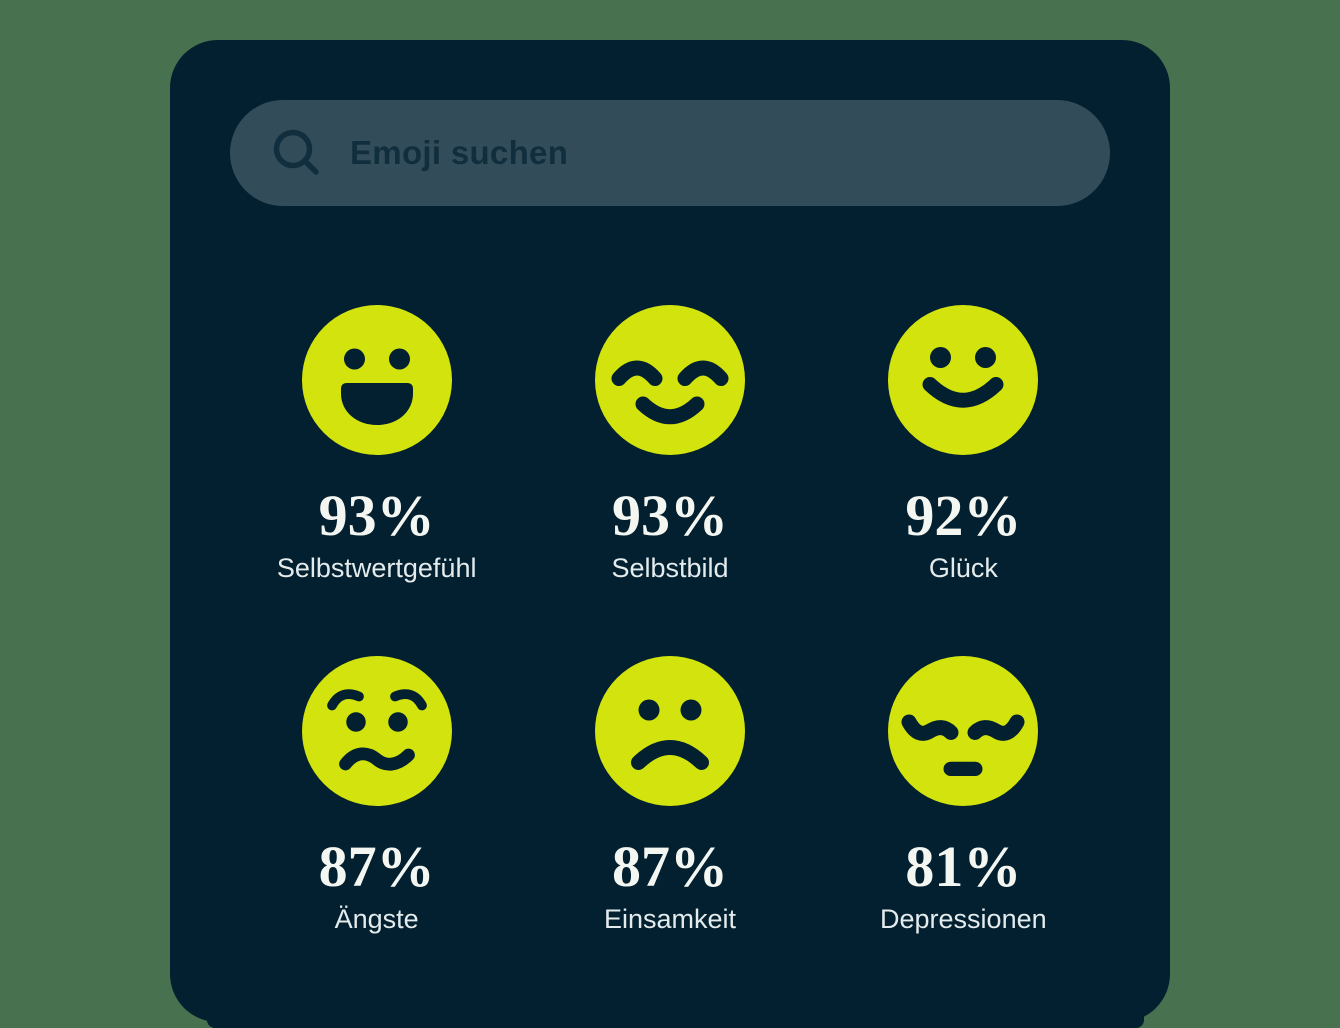 Image resolution: width=1340 pixels, height=1028 pixels. What do you see at coordinates (670, 568) in the screenshot?
I see `stat-label: Selbstbild` at bounding box center [670, 568].